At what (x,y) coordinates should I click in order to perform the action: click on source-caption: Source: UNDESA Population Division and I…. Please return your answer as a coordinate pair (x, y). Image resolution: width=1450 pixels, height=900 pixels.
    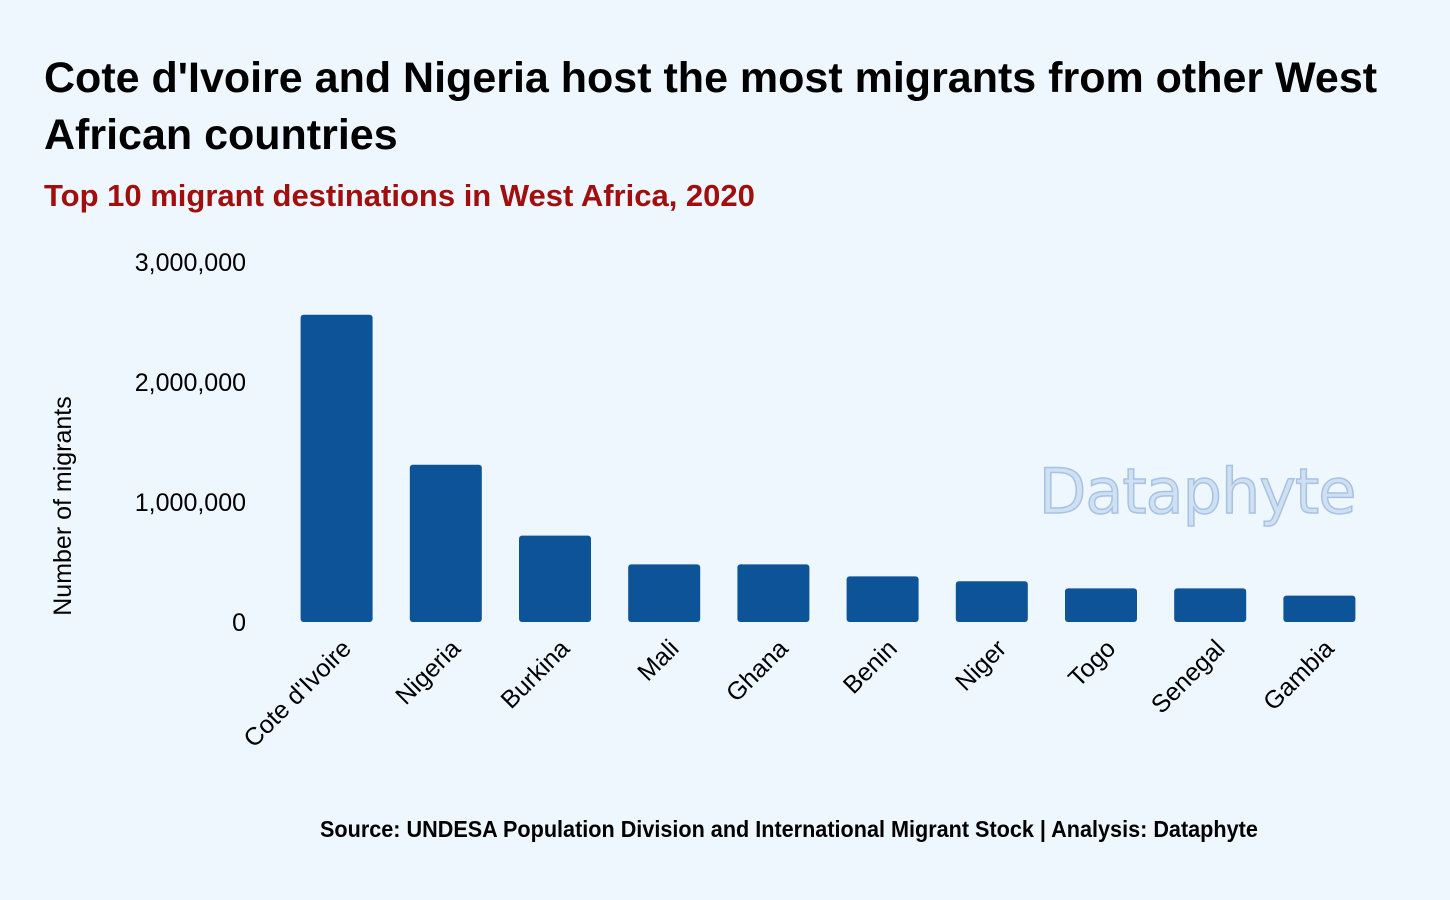
    Looking at the image, I should click on (789, 829).